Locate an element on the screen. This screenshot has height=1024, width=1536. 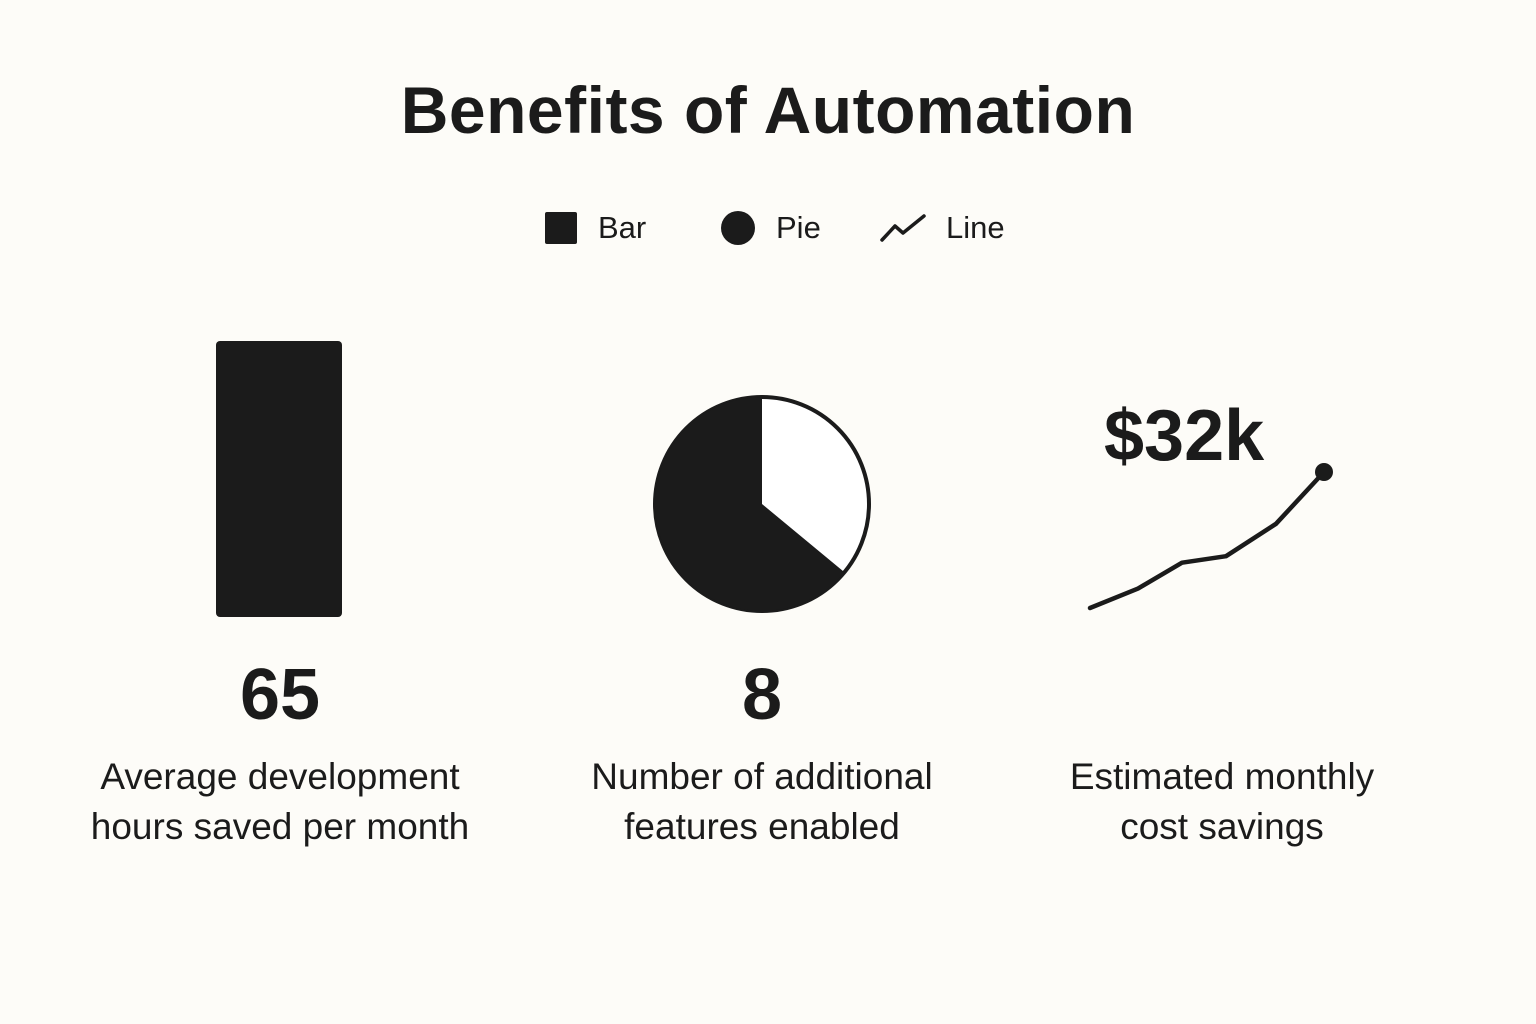
legend: Bar Pie Line is located at coordinates (768, 228).